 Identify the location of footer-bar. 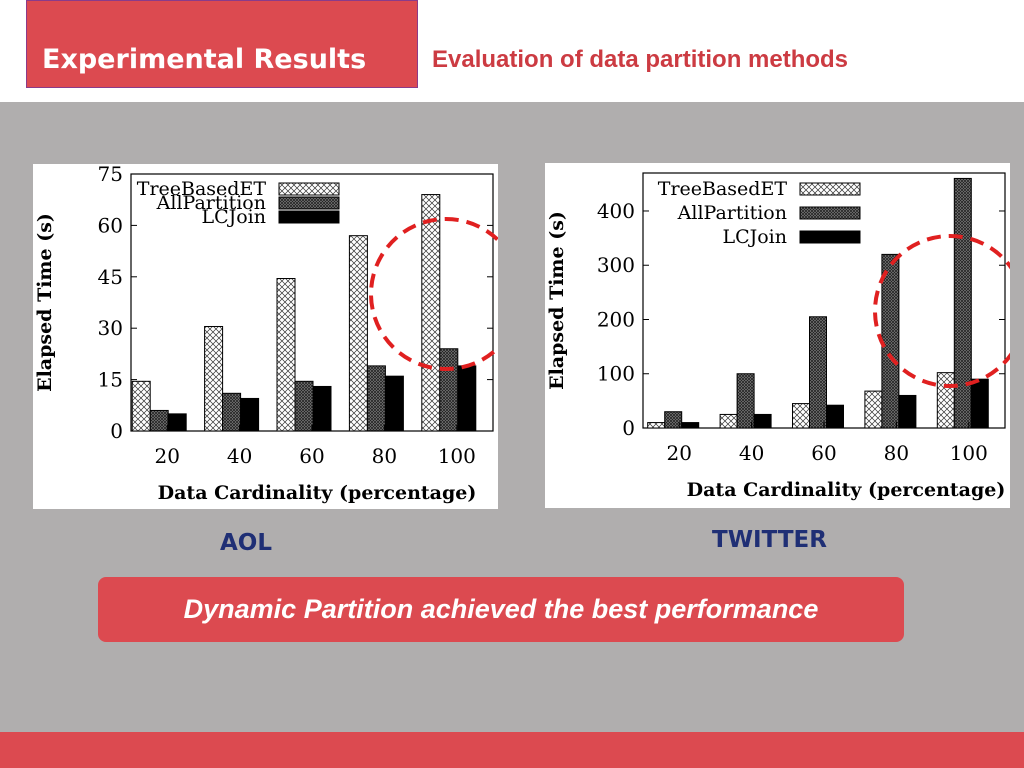
(512, 750).